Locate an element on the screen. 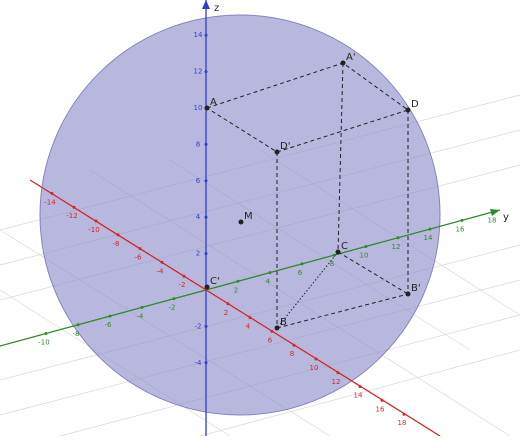  z-tick-label: 10 is located at coordinates (198, 108).